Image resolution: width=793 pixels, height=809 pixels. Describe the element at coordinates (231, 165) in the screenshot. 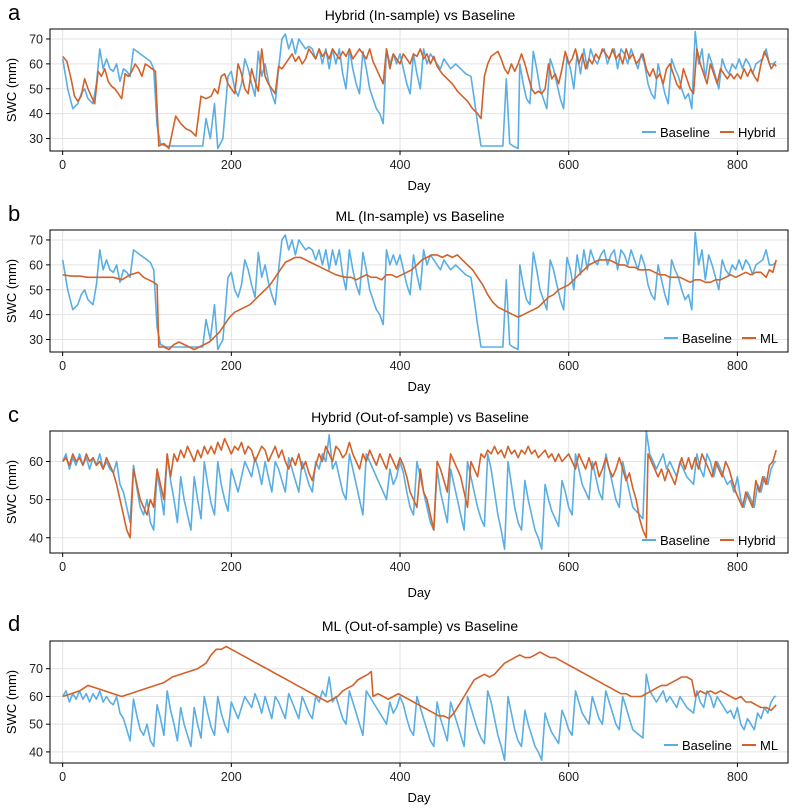

I see `x-tick-label-a-1: 200` at that location.